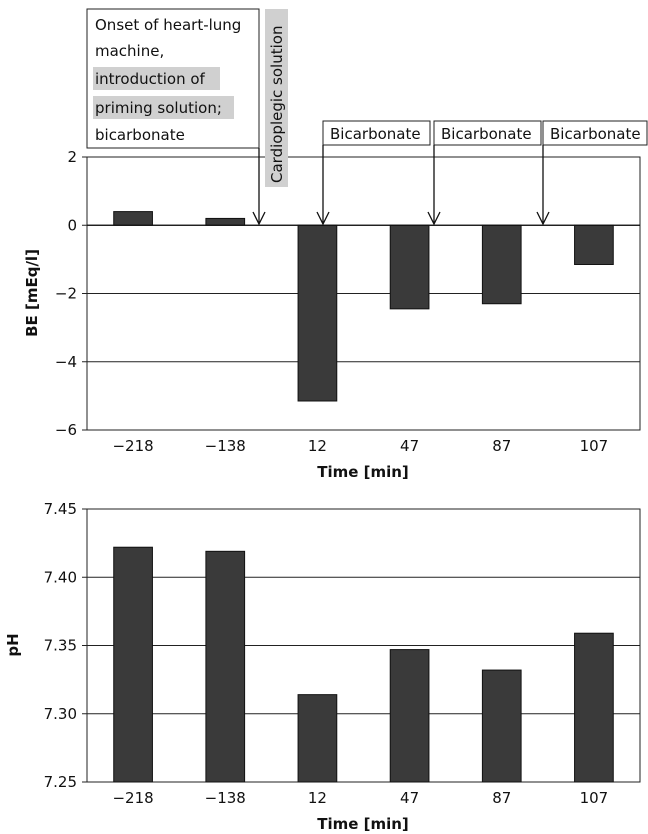 The width and height of the screenshot is (648, 834). What do you see at coordinates (360, 446) in the screenshot?
I see `be-x-tick-labels: −218 −138 12 47 87 107` at bounding box center [360, 446].